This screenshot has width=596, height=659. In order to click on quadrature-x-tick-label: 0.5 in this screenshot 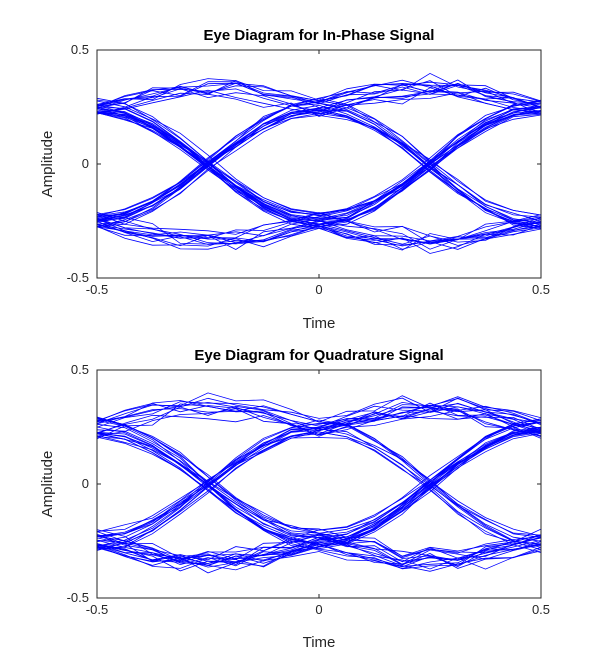, I will do `click(541, 609)`.